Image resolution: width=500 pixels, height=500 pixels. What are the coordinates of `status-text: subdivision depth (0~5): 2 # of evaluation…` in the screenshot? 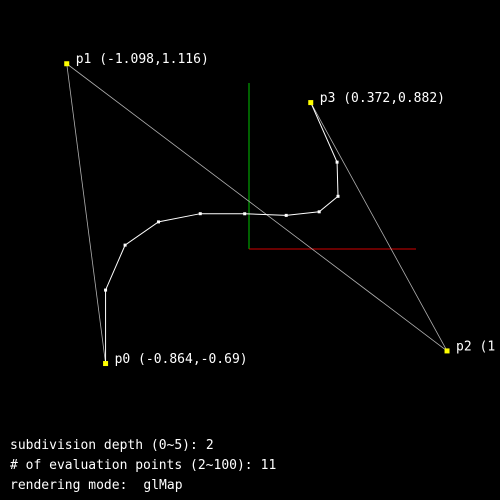 It's located at (143, 465).